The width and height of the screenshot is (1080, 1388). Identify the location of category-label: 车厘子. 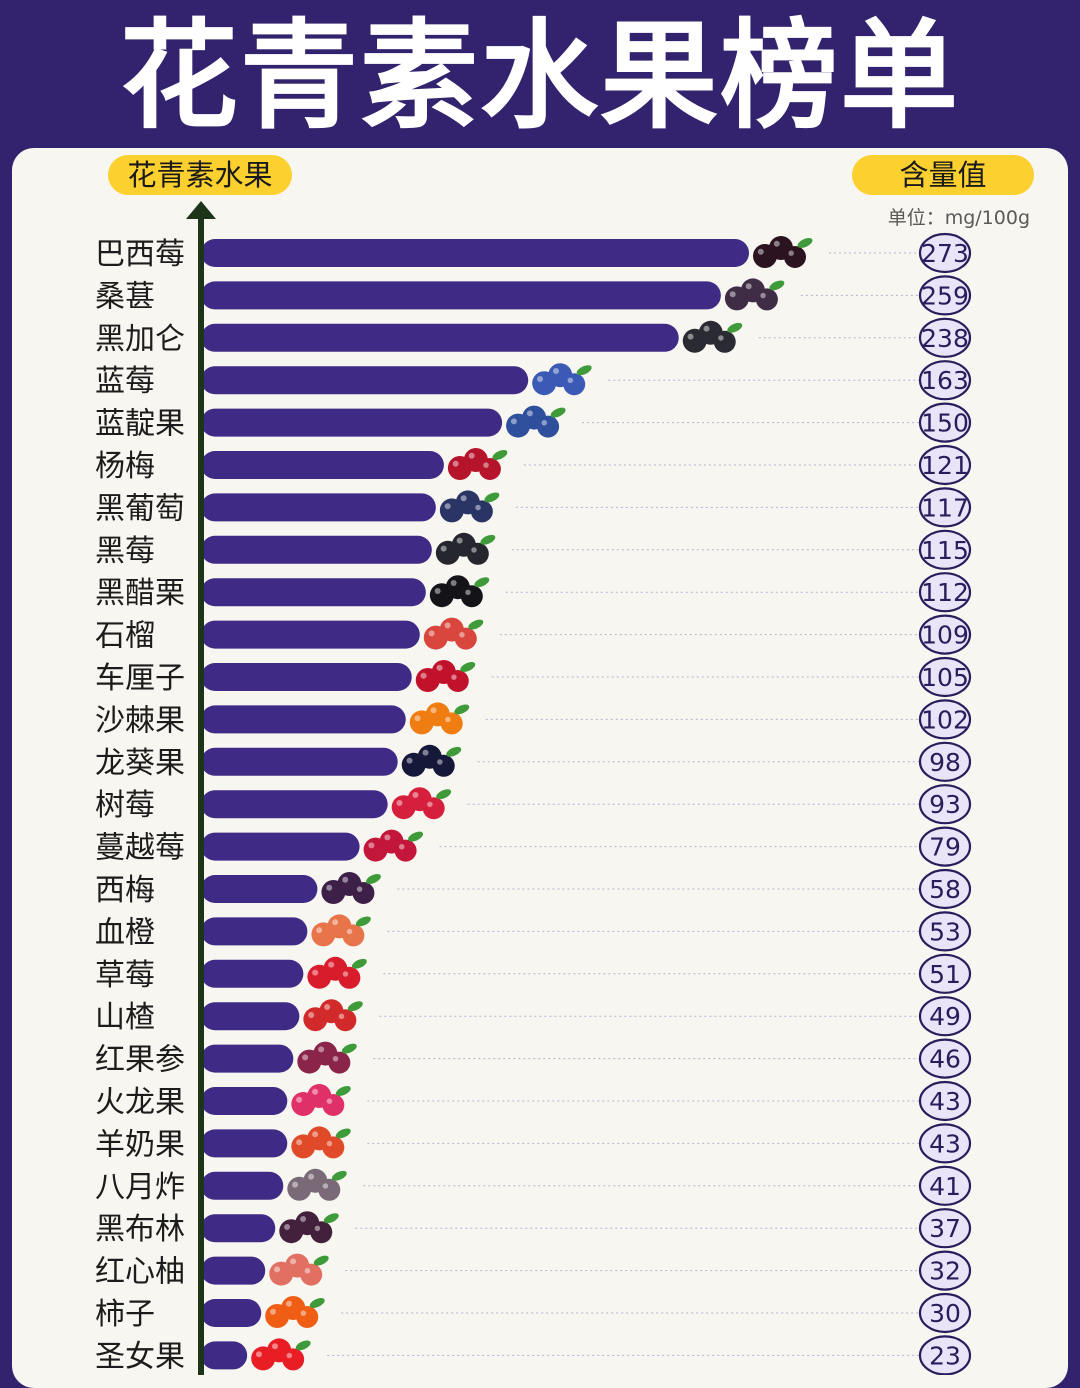
(140, 678).